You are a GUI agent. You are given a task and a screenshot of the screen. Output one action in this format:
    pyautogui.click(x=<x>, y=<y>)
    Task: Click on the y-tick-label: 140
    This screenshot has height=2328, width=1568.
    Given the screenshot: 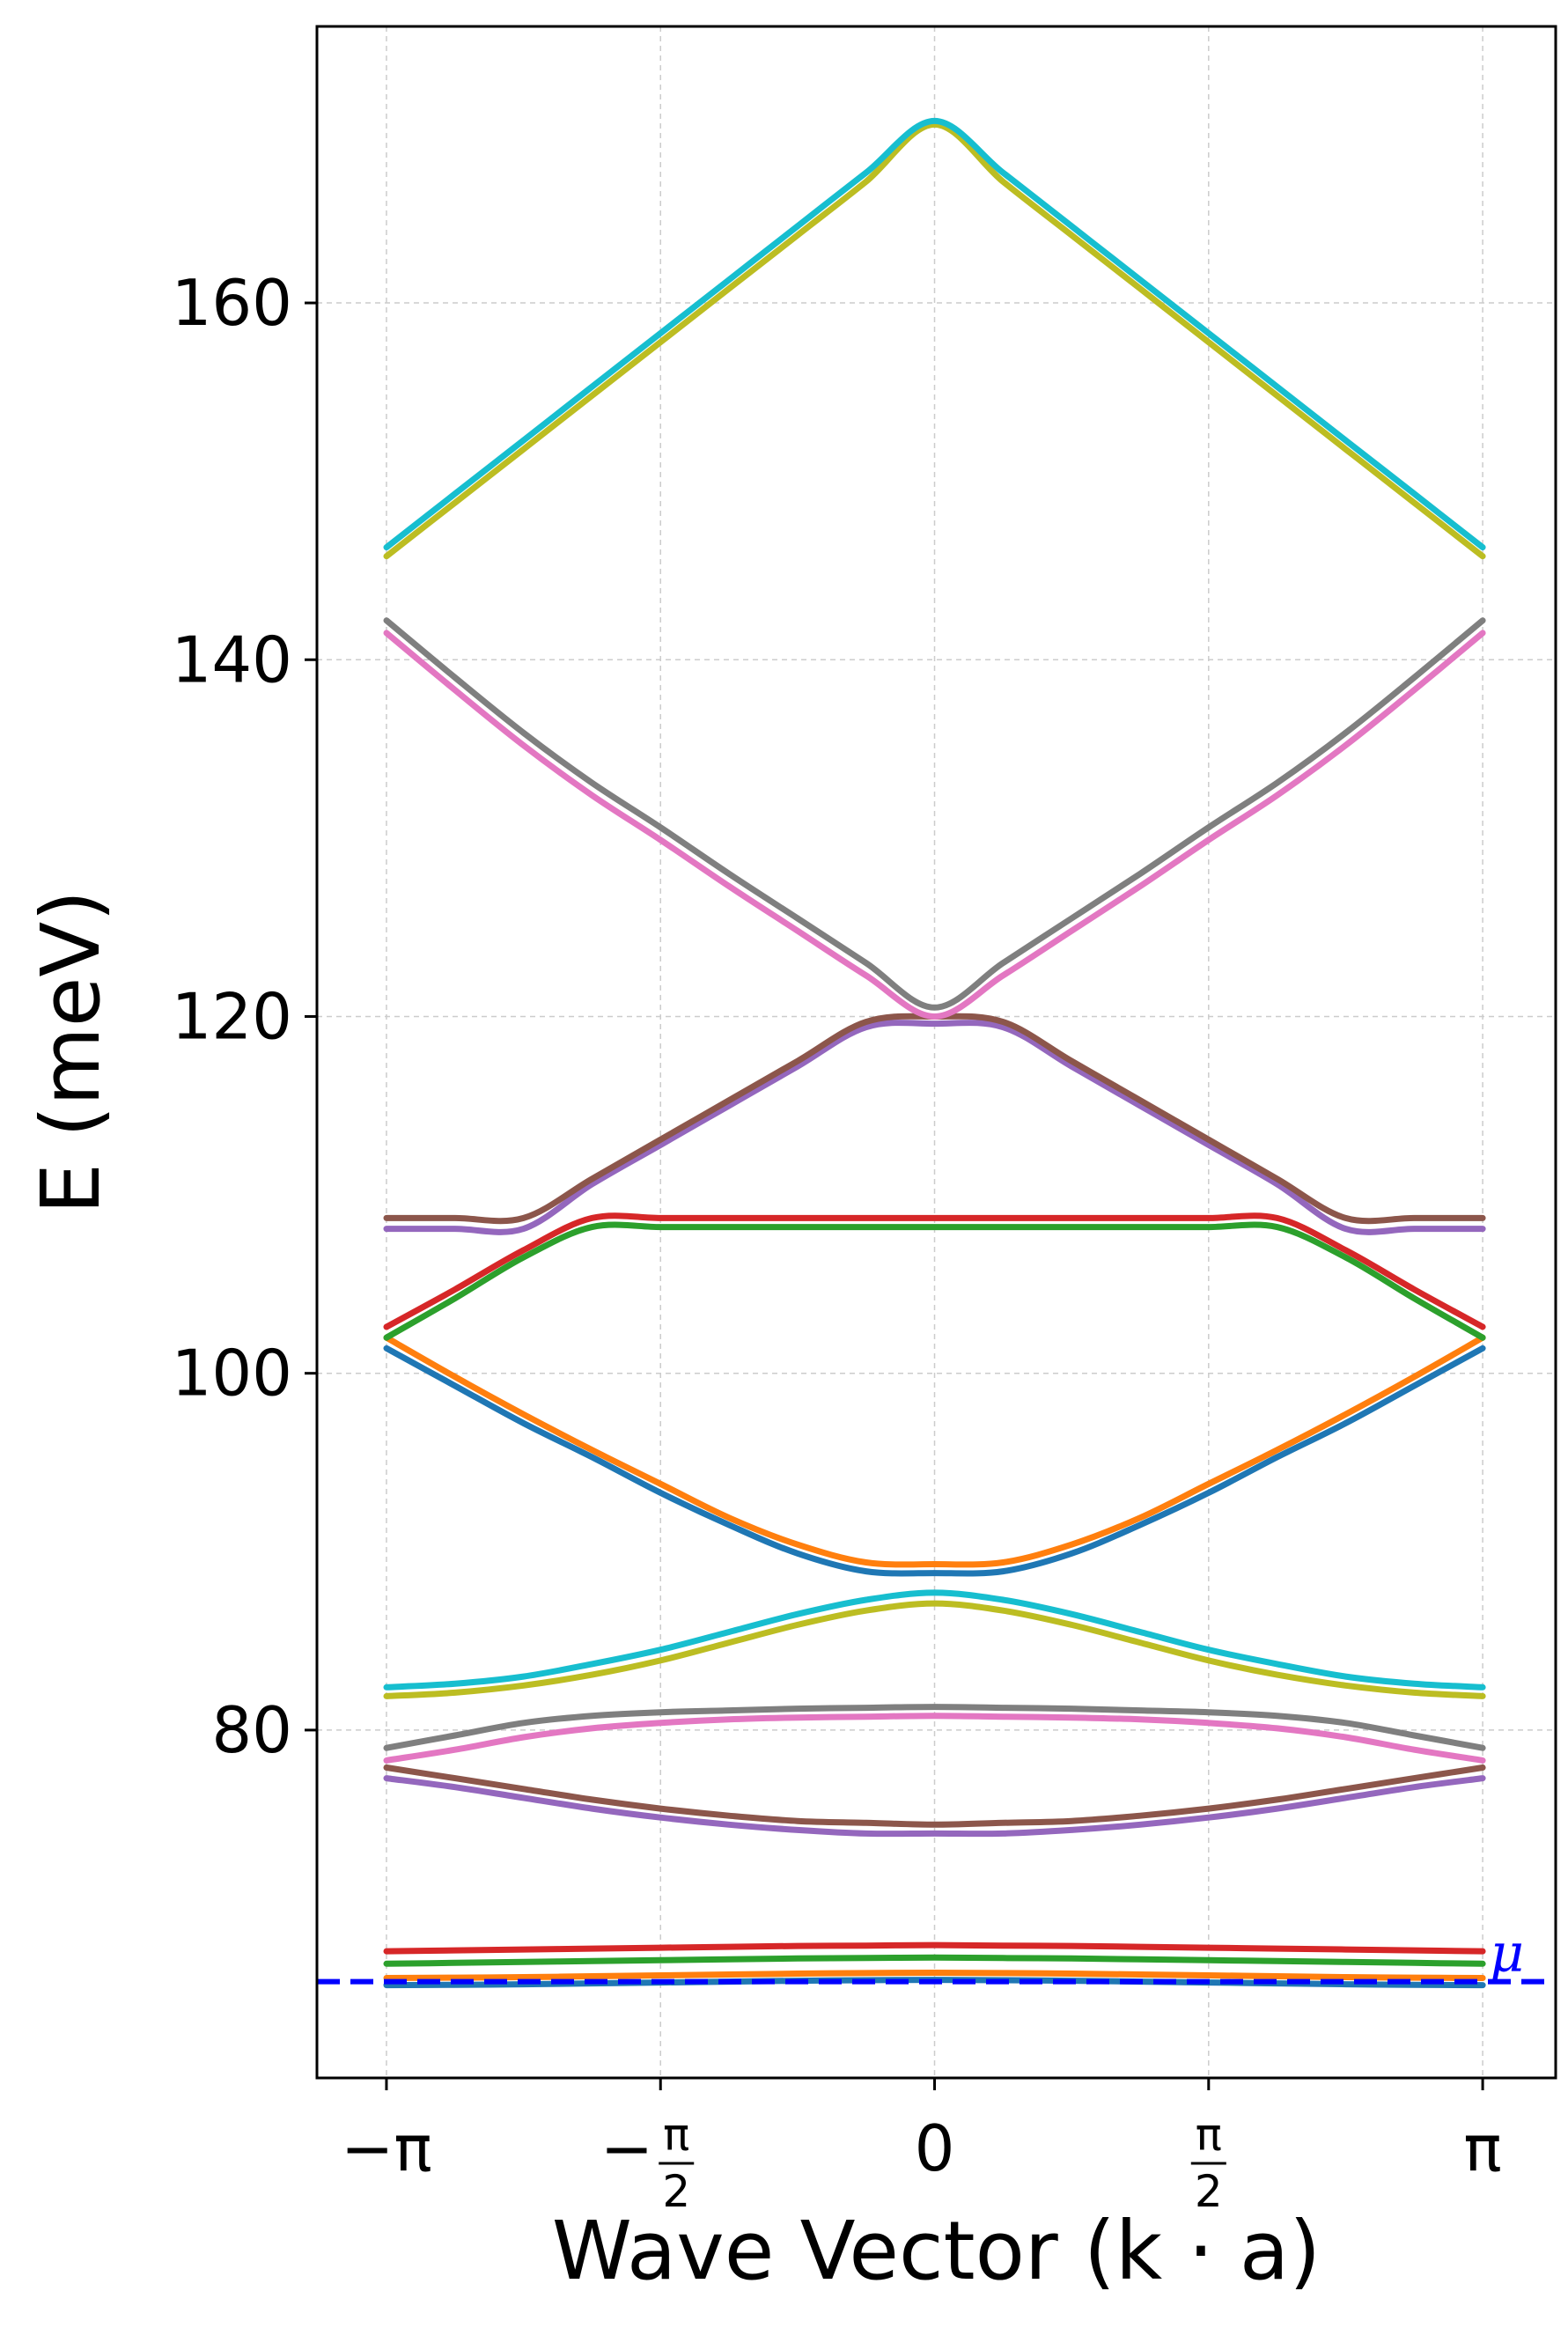 What is the action you would take?
    pyautogui.click(x=232, y=659)
    